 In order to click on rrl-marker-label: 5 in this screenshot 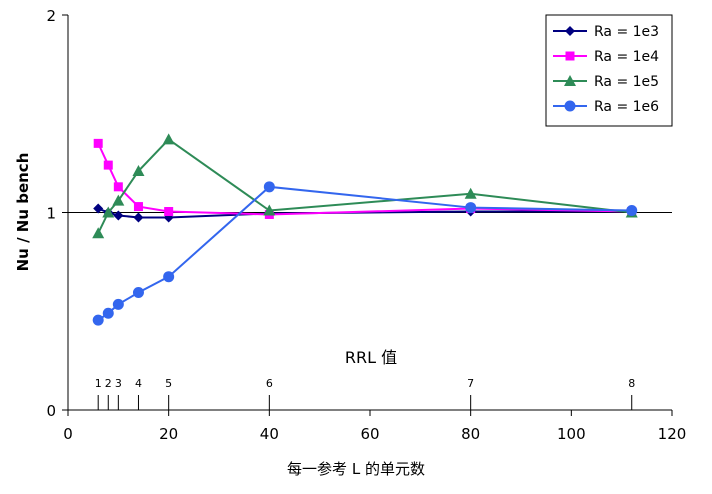, I will do `click(168, 383)`.